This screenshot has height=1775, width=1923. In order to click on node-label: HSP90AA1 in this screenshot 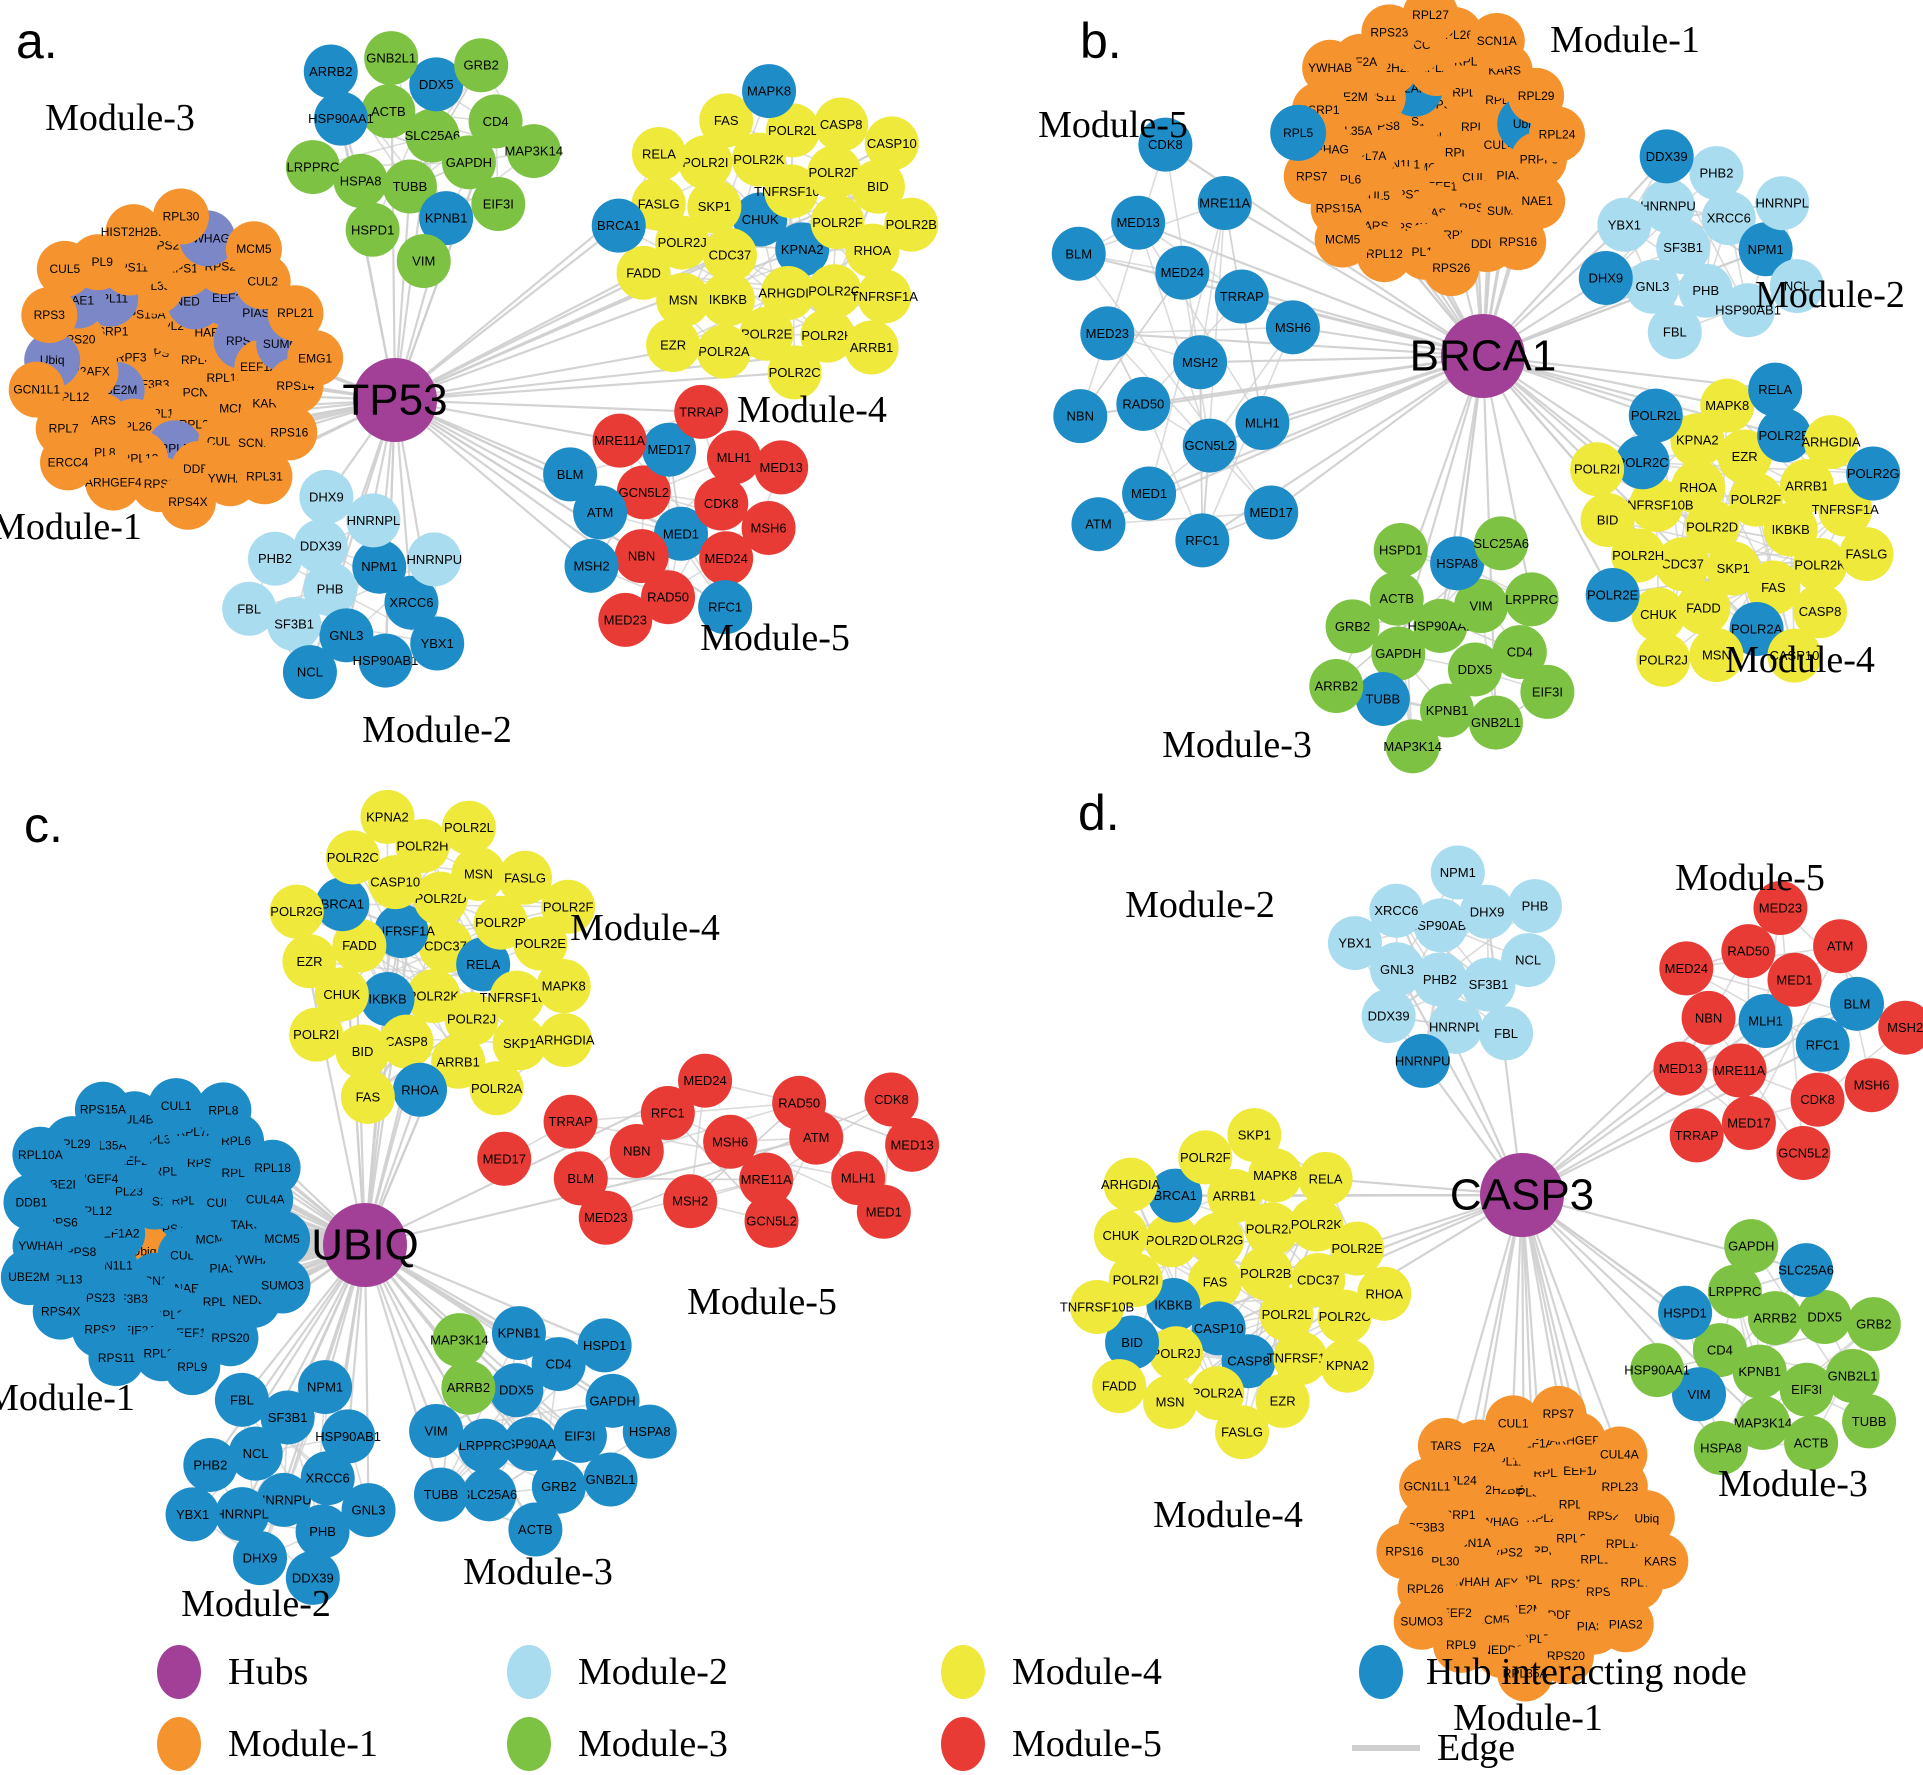, I will do `click(1440, 625)`.